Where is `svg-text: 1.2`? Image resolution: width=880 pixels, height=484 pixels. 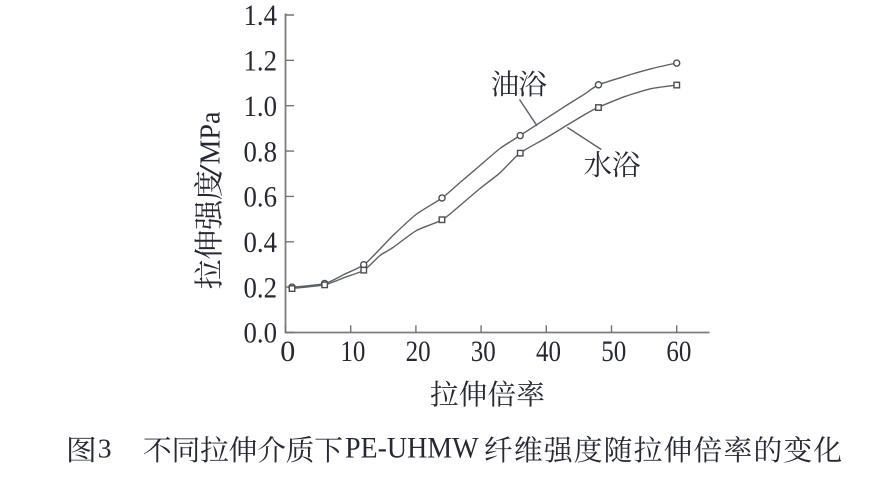 svg-text: 1.2 is located at coordinates (261, 61).